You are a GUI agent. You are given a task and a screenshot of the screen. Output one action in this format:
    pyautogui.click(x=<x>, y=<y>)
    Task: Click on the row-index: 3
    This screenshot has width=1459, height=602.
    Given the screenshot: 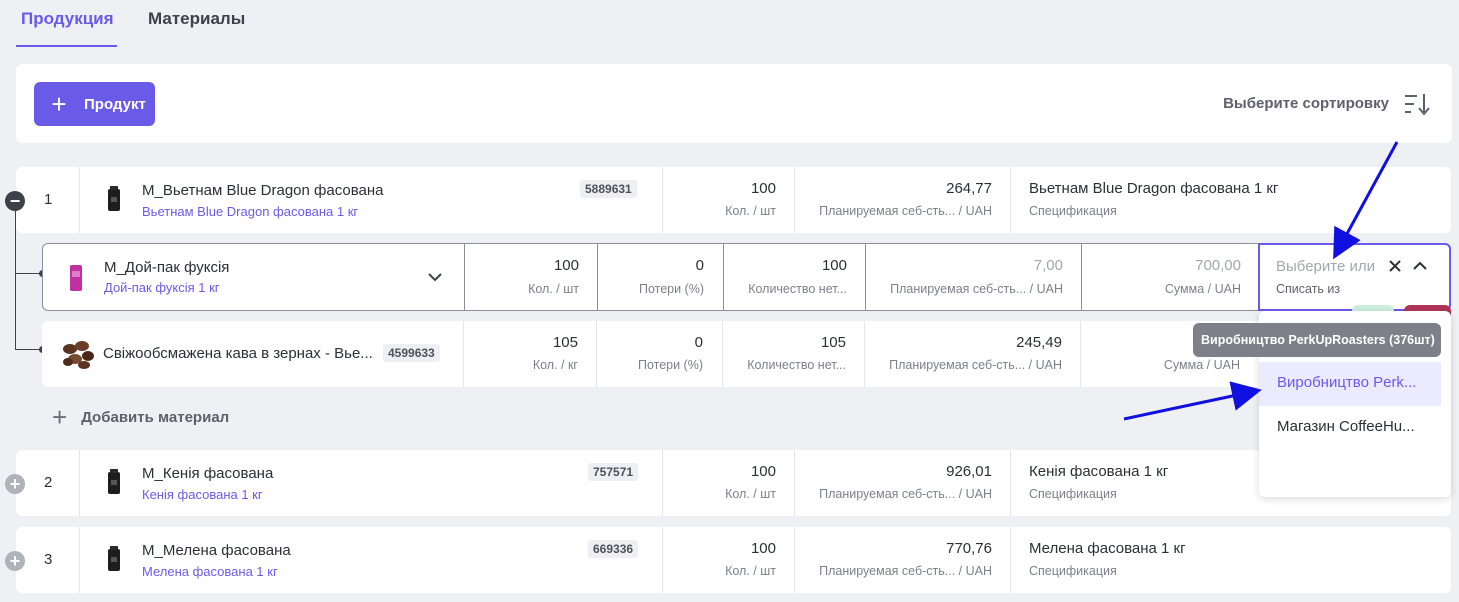 What is the action you would take?
    pyautogui.click(x=48, y=559)
    